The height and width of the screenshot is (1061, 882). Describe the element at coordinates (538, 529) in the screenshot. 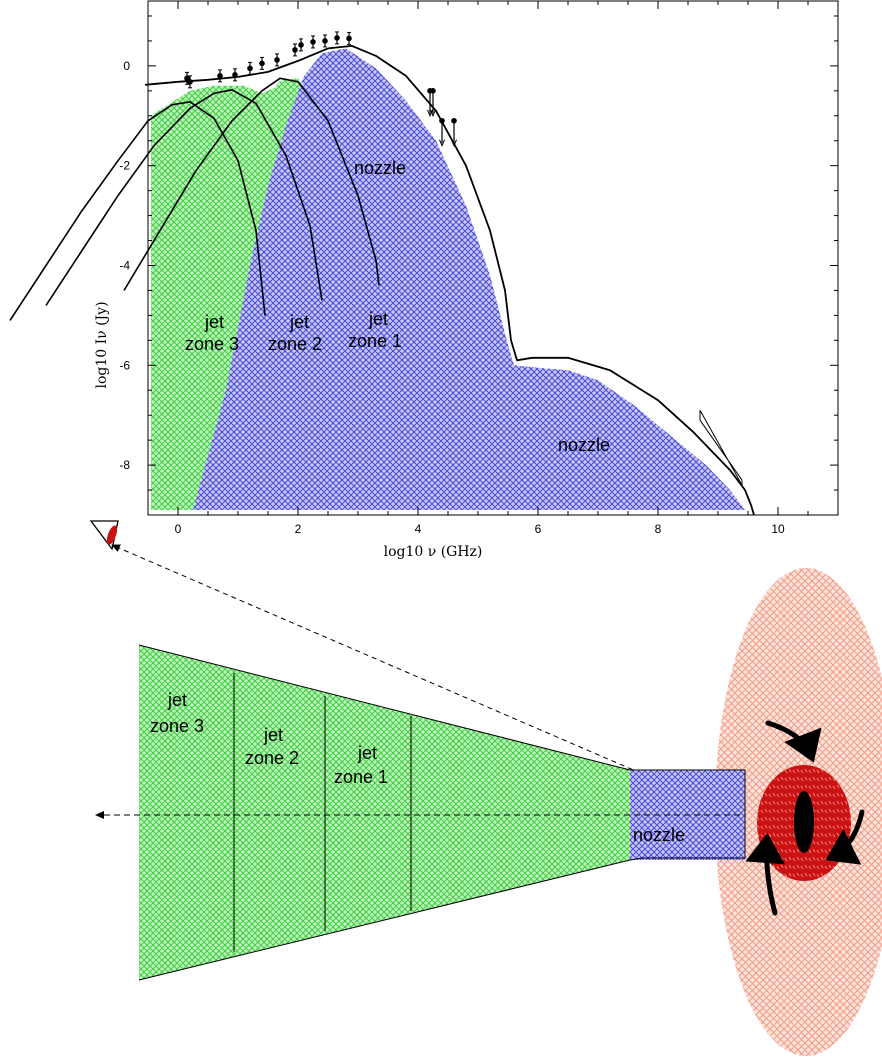

I see `x-tick-label: 6` at that location.